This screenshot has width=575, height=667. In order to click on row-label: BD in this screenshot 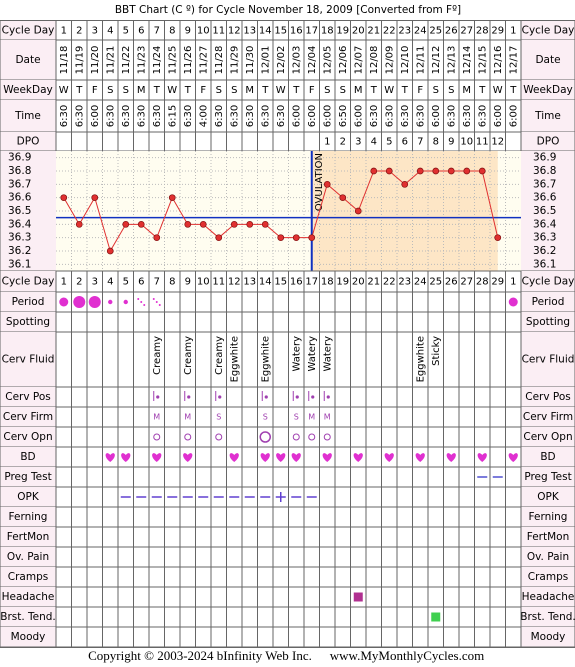, I will do `click(547, 457)`.